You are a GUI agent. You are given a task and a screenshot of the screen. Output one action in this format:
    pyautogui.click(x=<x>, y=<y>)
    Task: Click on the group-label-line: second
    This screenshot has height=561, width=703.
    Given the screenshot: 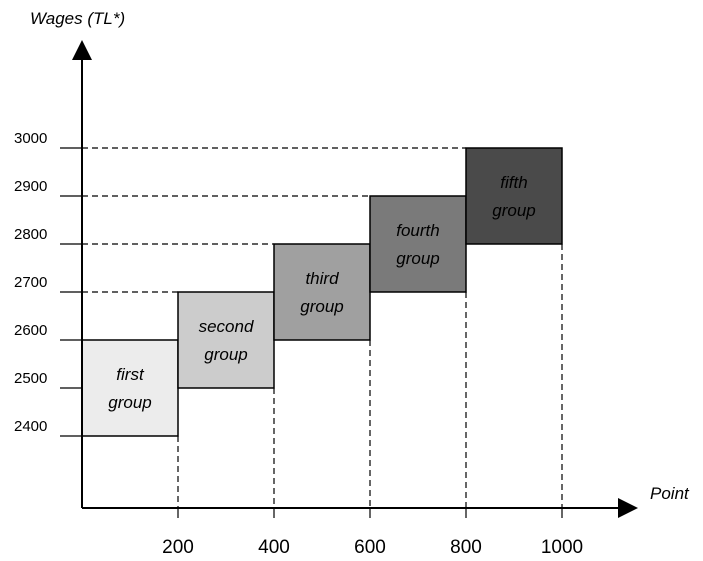 What is the action you would take?
    pyautogui.click(x=226, y=326)
    